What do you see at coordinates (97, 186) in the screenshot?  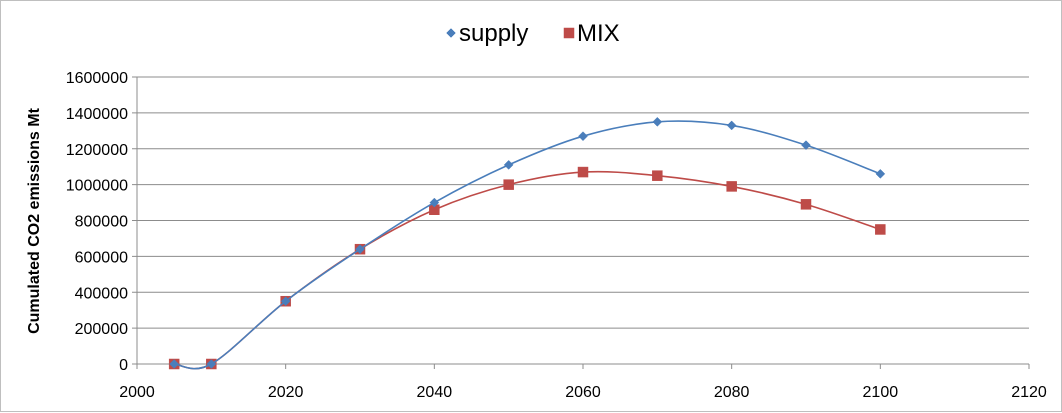 I see `y-tick-label: 1000000` at bounding box center [97, 186].